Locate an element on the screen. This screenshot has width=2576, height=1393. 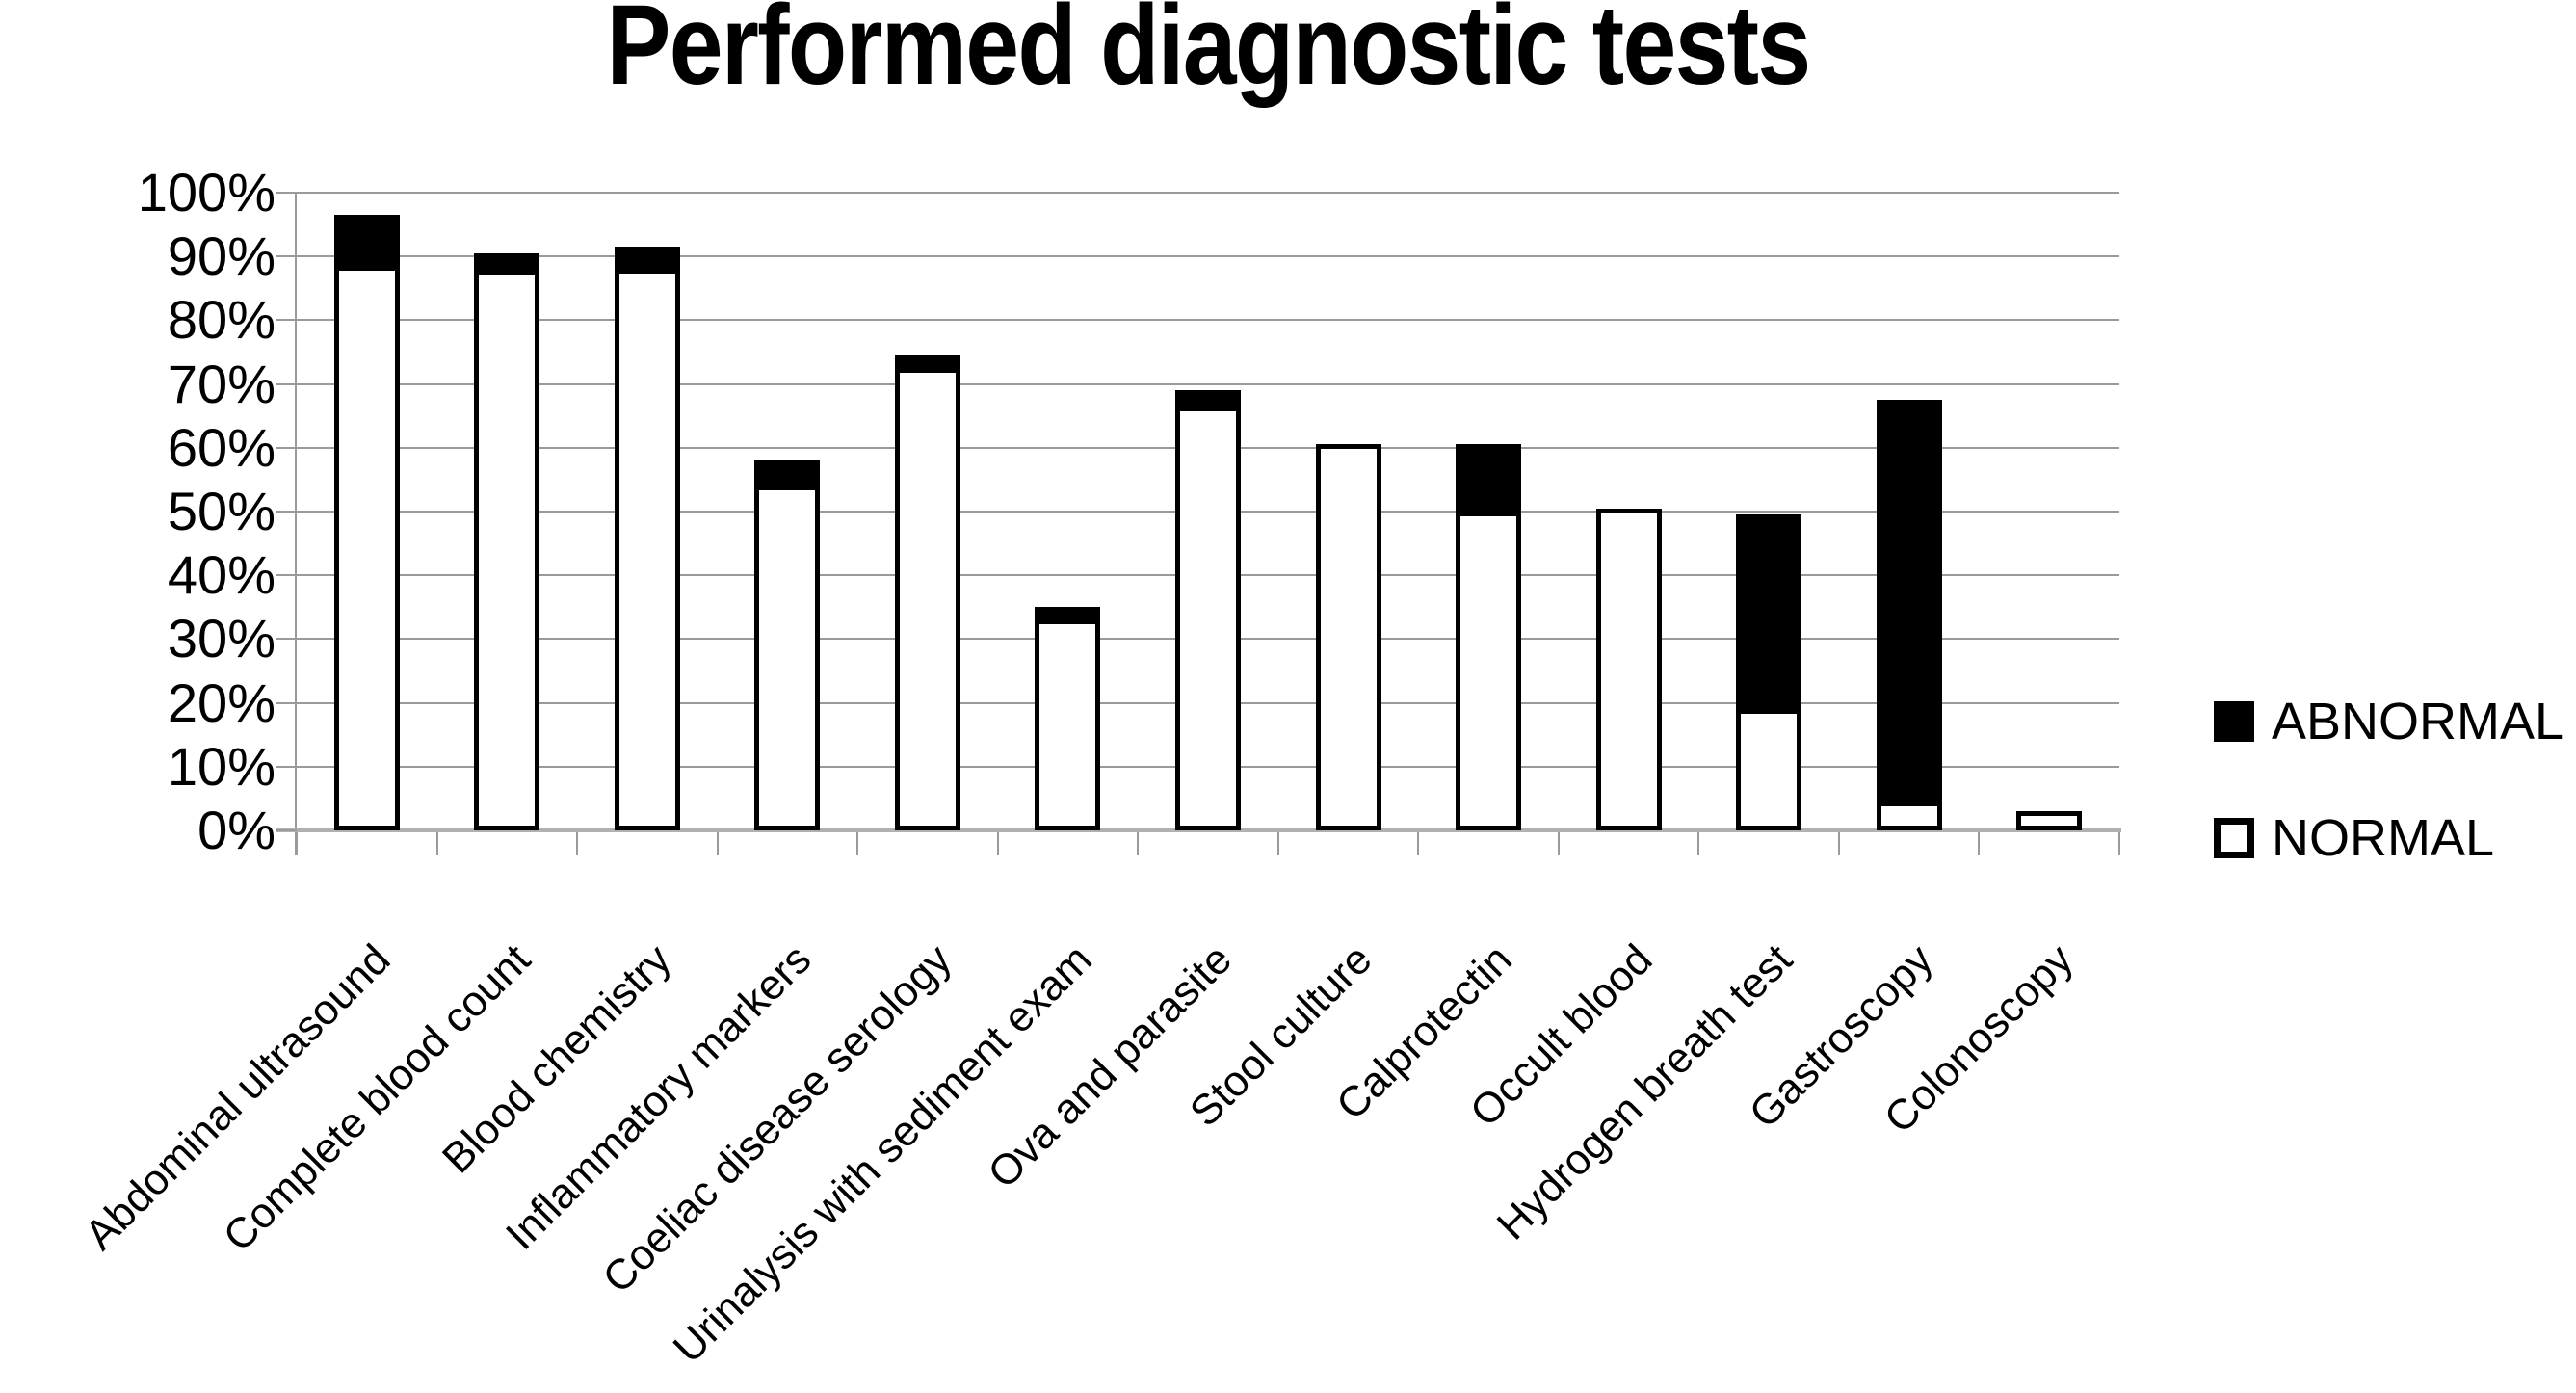
bar-urinalysis-with-sediment-exam is located at coordinates (1068, 718).